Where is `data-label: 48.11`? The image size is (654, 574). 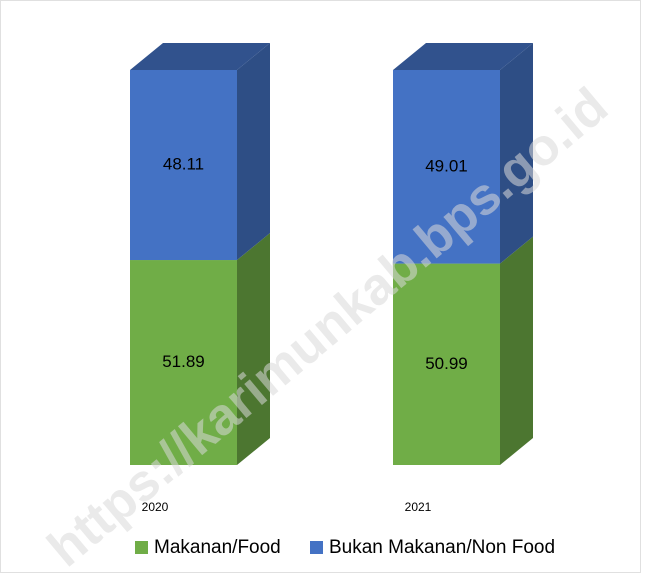
data-label: 48.11 is located at coordinates (183, 164).